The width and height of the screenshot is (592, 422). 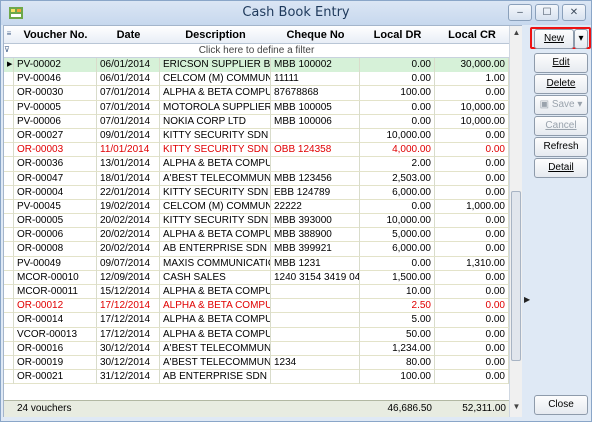 What do you see at coordinates (561, 105) in the screenshot?
I see `save-button: ▣ Save ▾` at bounding box center [561, 105].